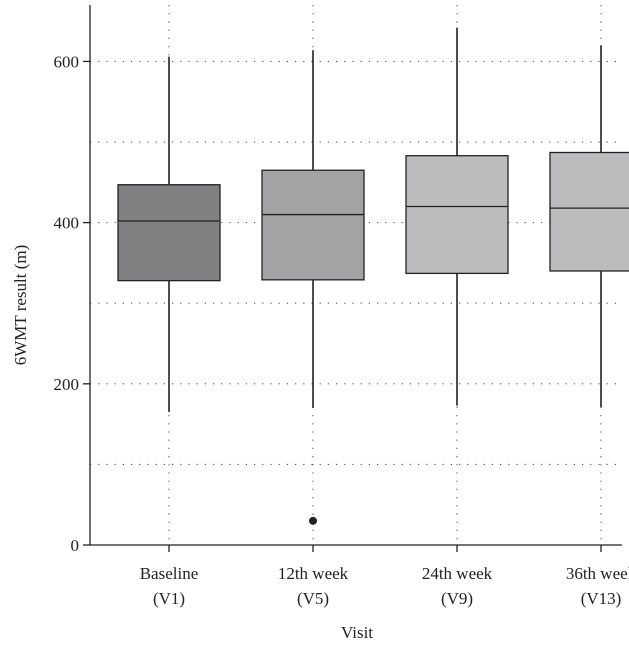 The height and width of the screenshot is (646, 629). Describe the element at coordinates (67, 384) in the screenshot. I see `y-tick-label: 200` at that location.